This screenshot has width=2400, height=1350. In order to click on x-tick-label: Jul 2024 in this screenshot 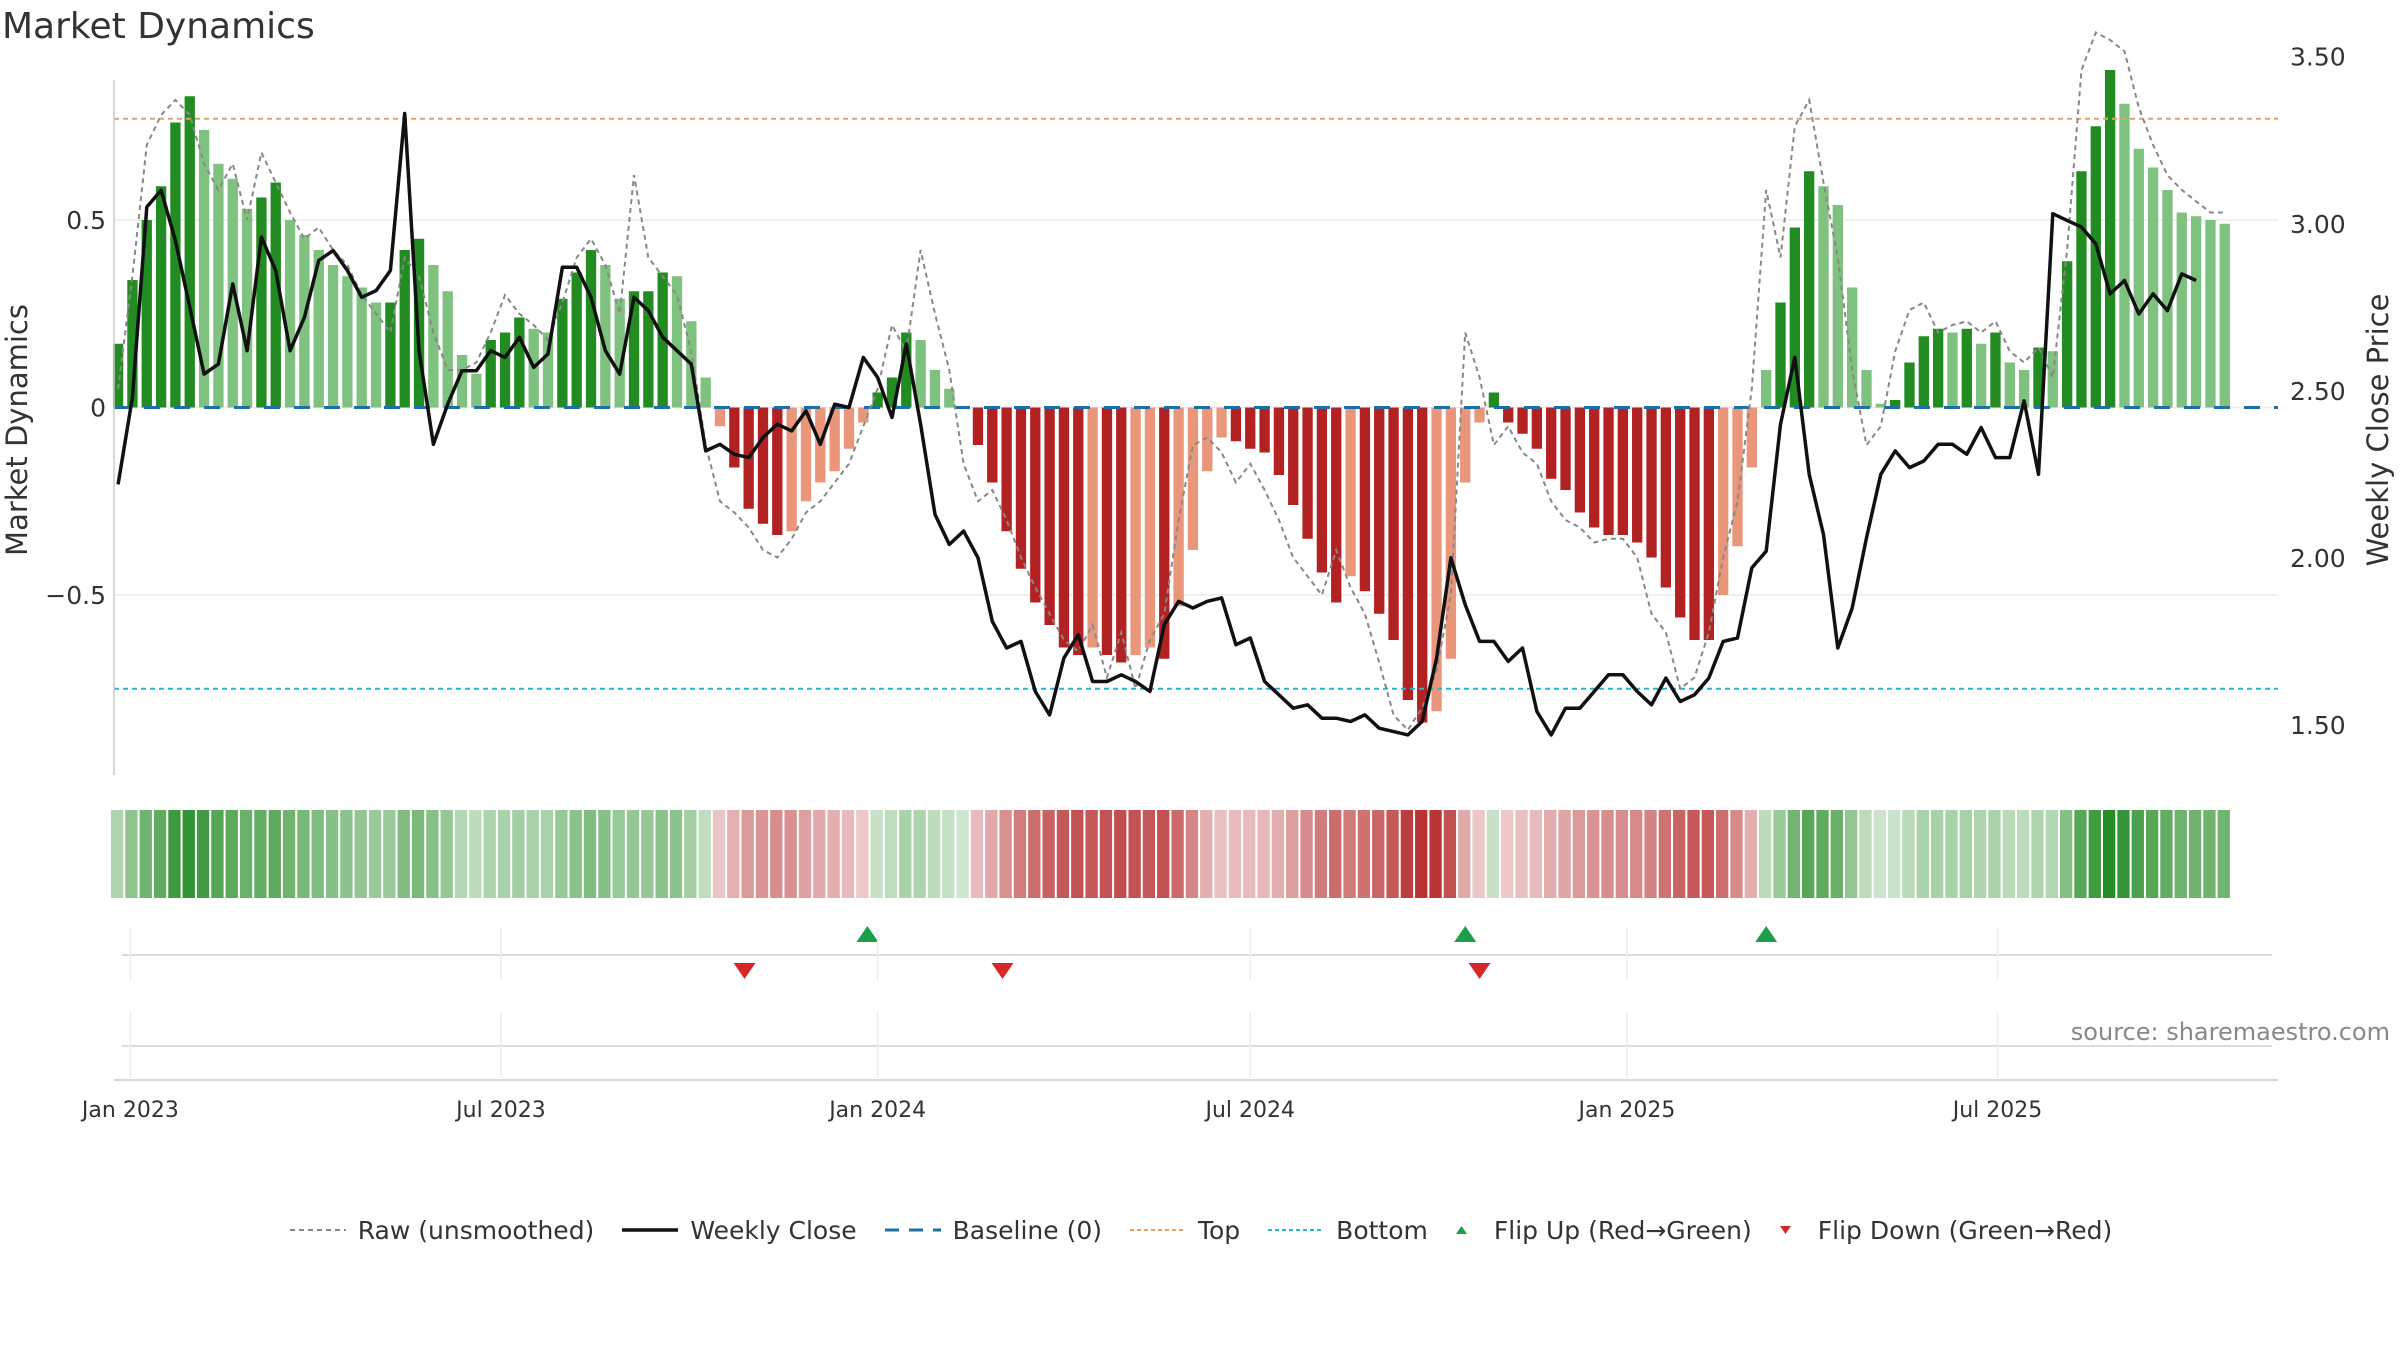, I will do `click(1249, 1110)`.